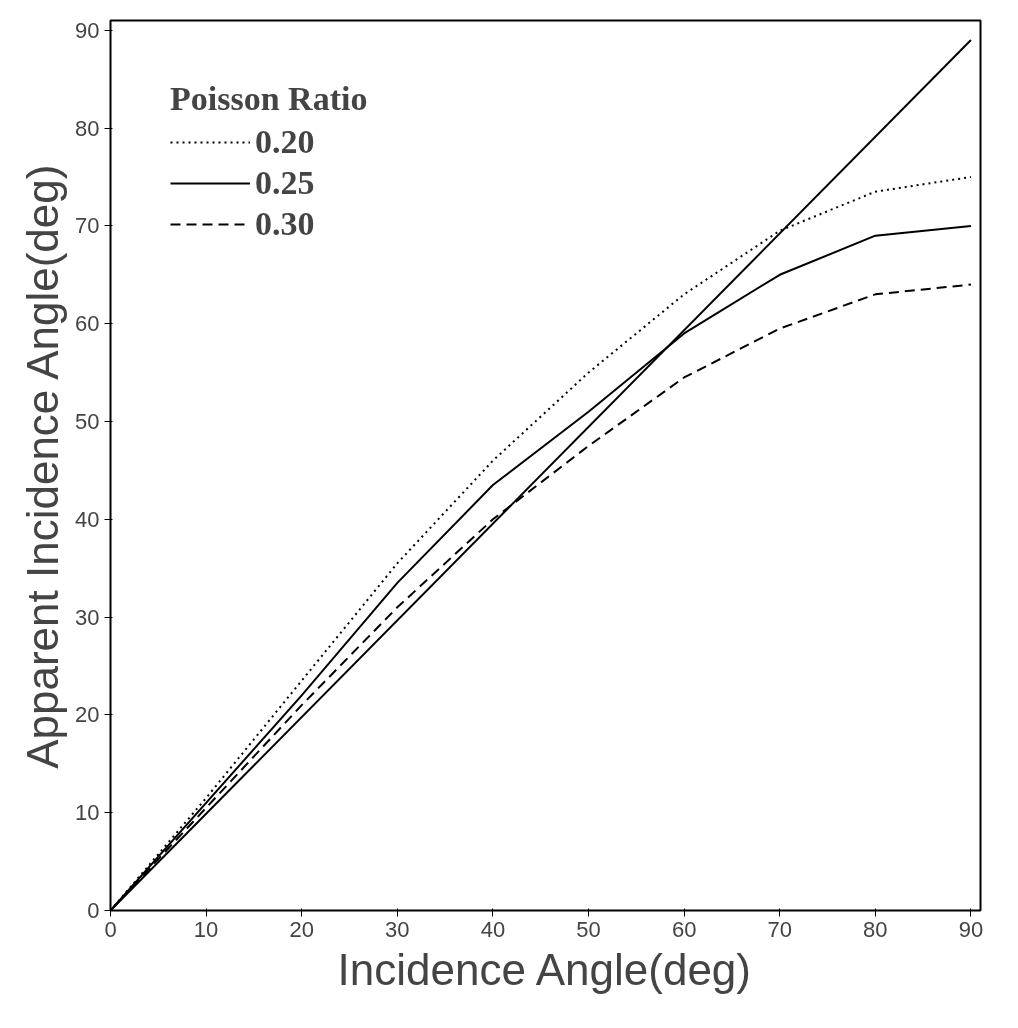 The height and width of the screenshot is (1028, 1018). Describe the element at coordinates (87, 715) in the screenshot. I see `y-tick-label: 20` at that location.